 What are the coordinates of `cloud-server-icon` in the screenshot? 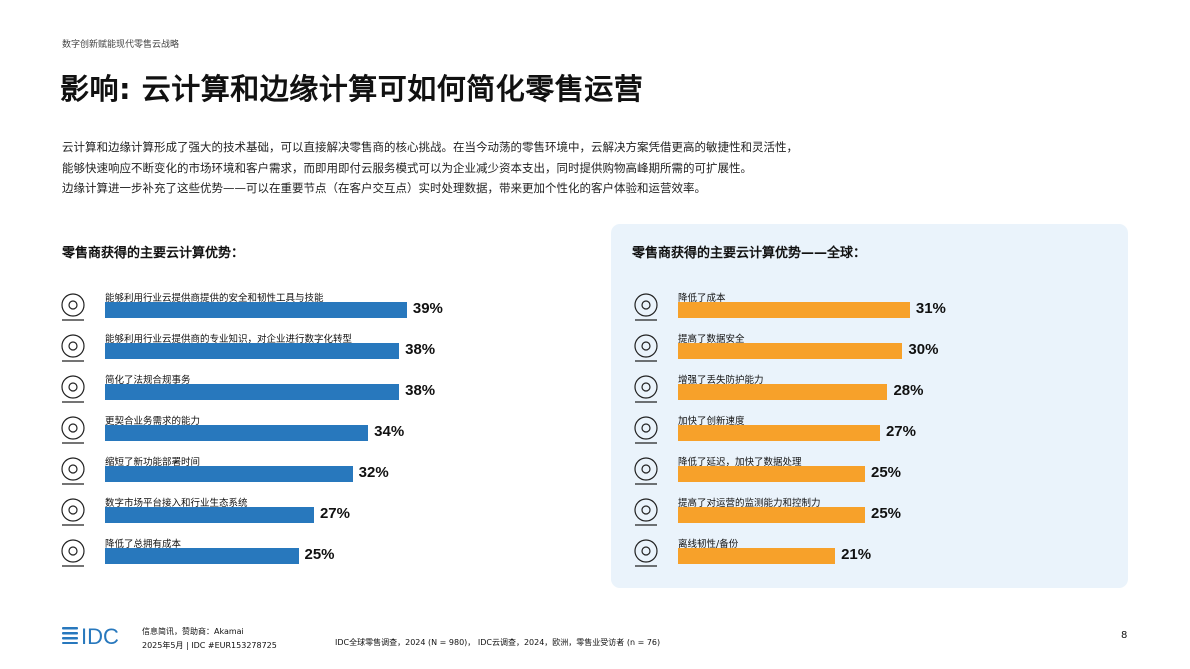 It's located at (646, 553).